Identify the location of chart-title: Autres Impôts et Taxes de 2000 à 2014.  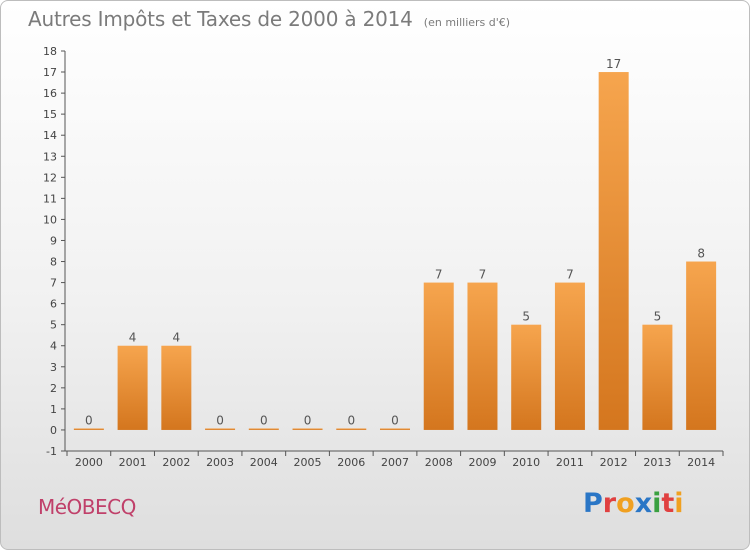
(220, 19).